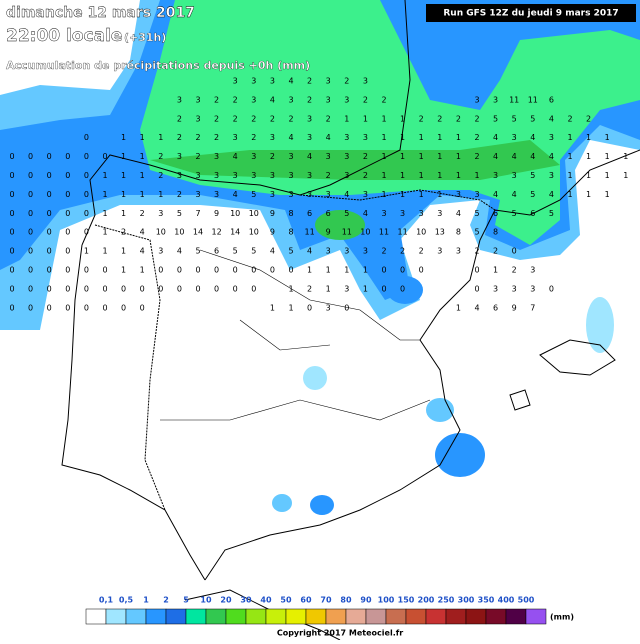 The image size is (640, 644). Describe the element at coordinates (567, 182) in the screenshot. I see `coast-france-med` at that location.